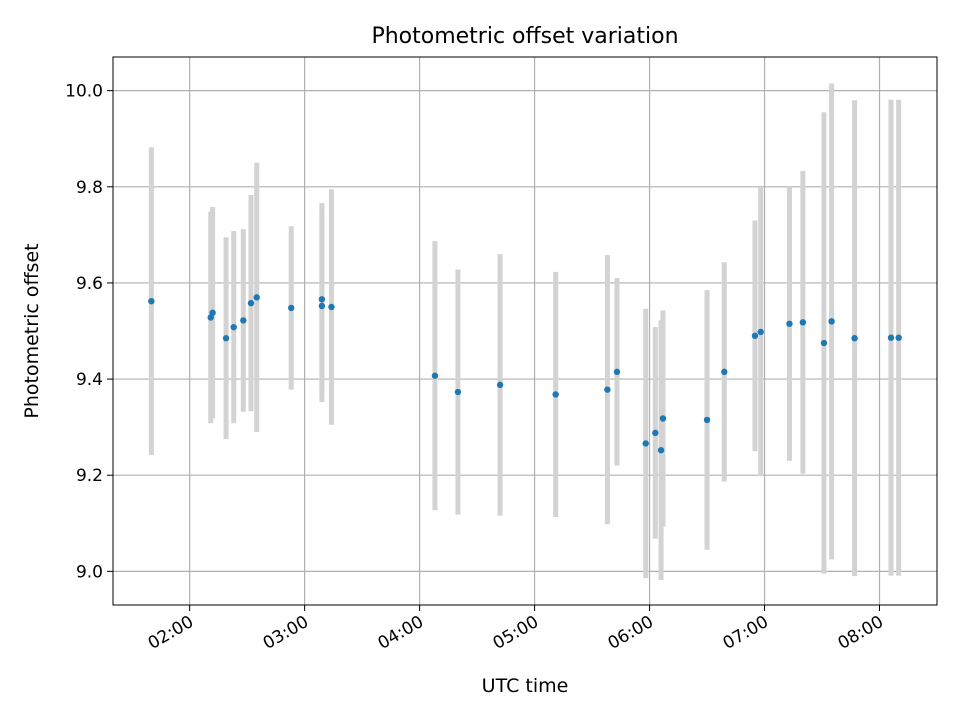  I want to click on y-tick-label: 9.8, so click(89, 188).